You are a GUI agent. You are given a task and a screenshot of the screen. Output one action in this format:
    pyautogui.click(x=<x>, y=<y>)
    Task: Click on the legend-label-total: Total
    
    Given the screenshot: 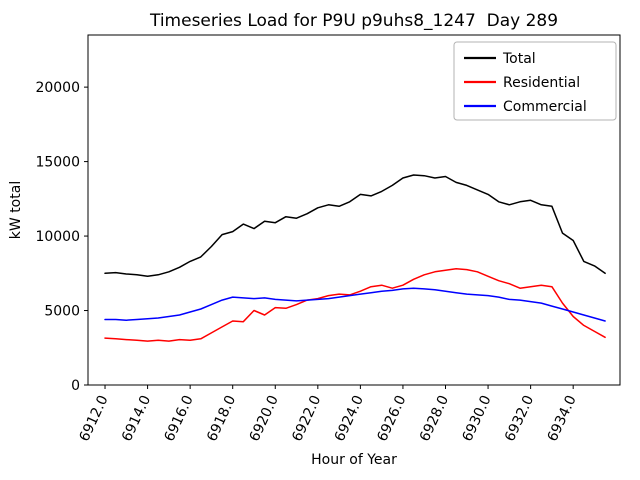 What is the action you would take?
    pyautogui.click(x=519, y=59)
    